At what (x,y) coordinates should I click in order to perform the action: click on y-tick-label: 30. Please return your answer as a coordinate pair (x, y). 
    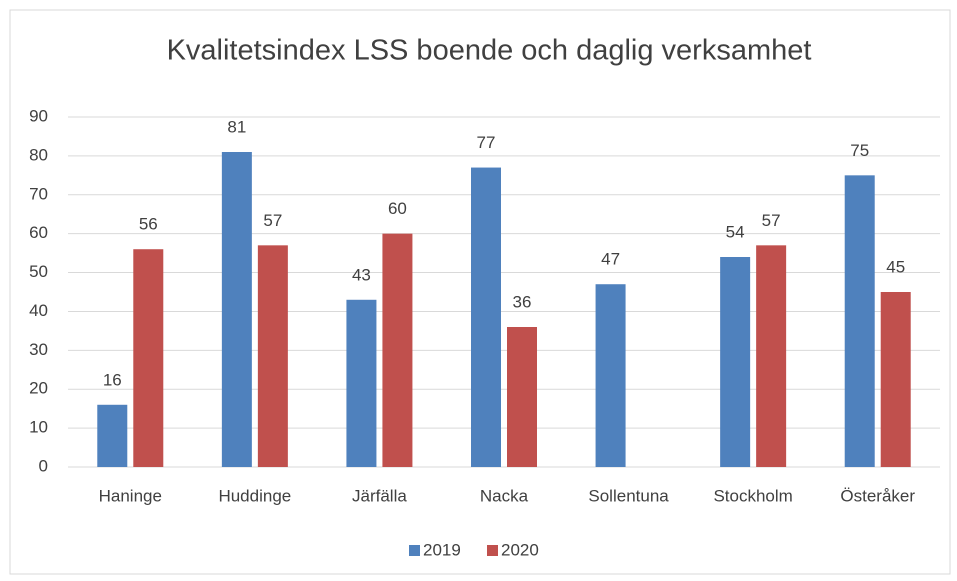
    Looking at the image, I should click on (38, 349).